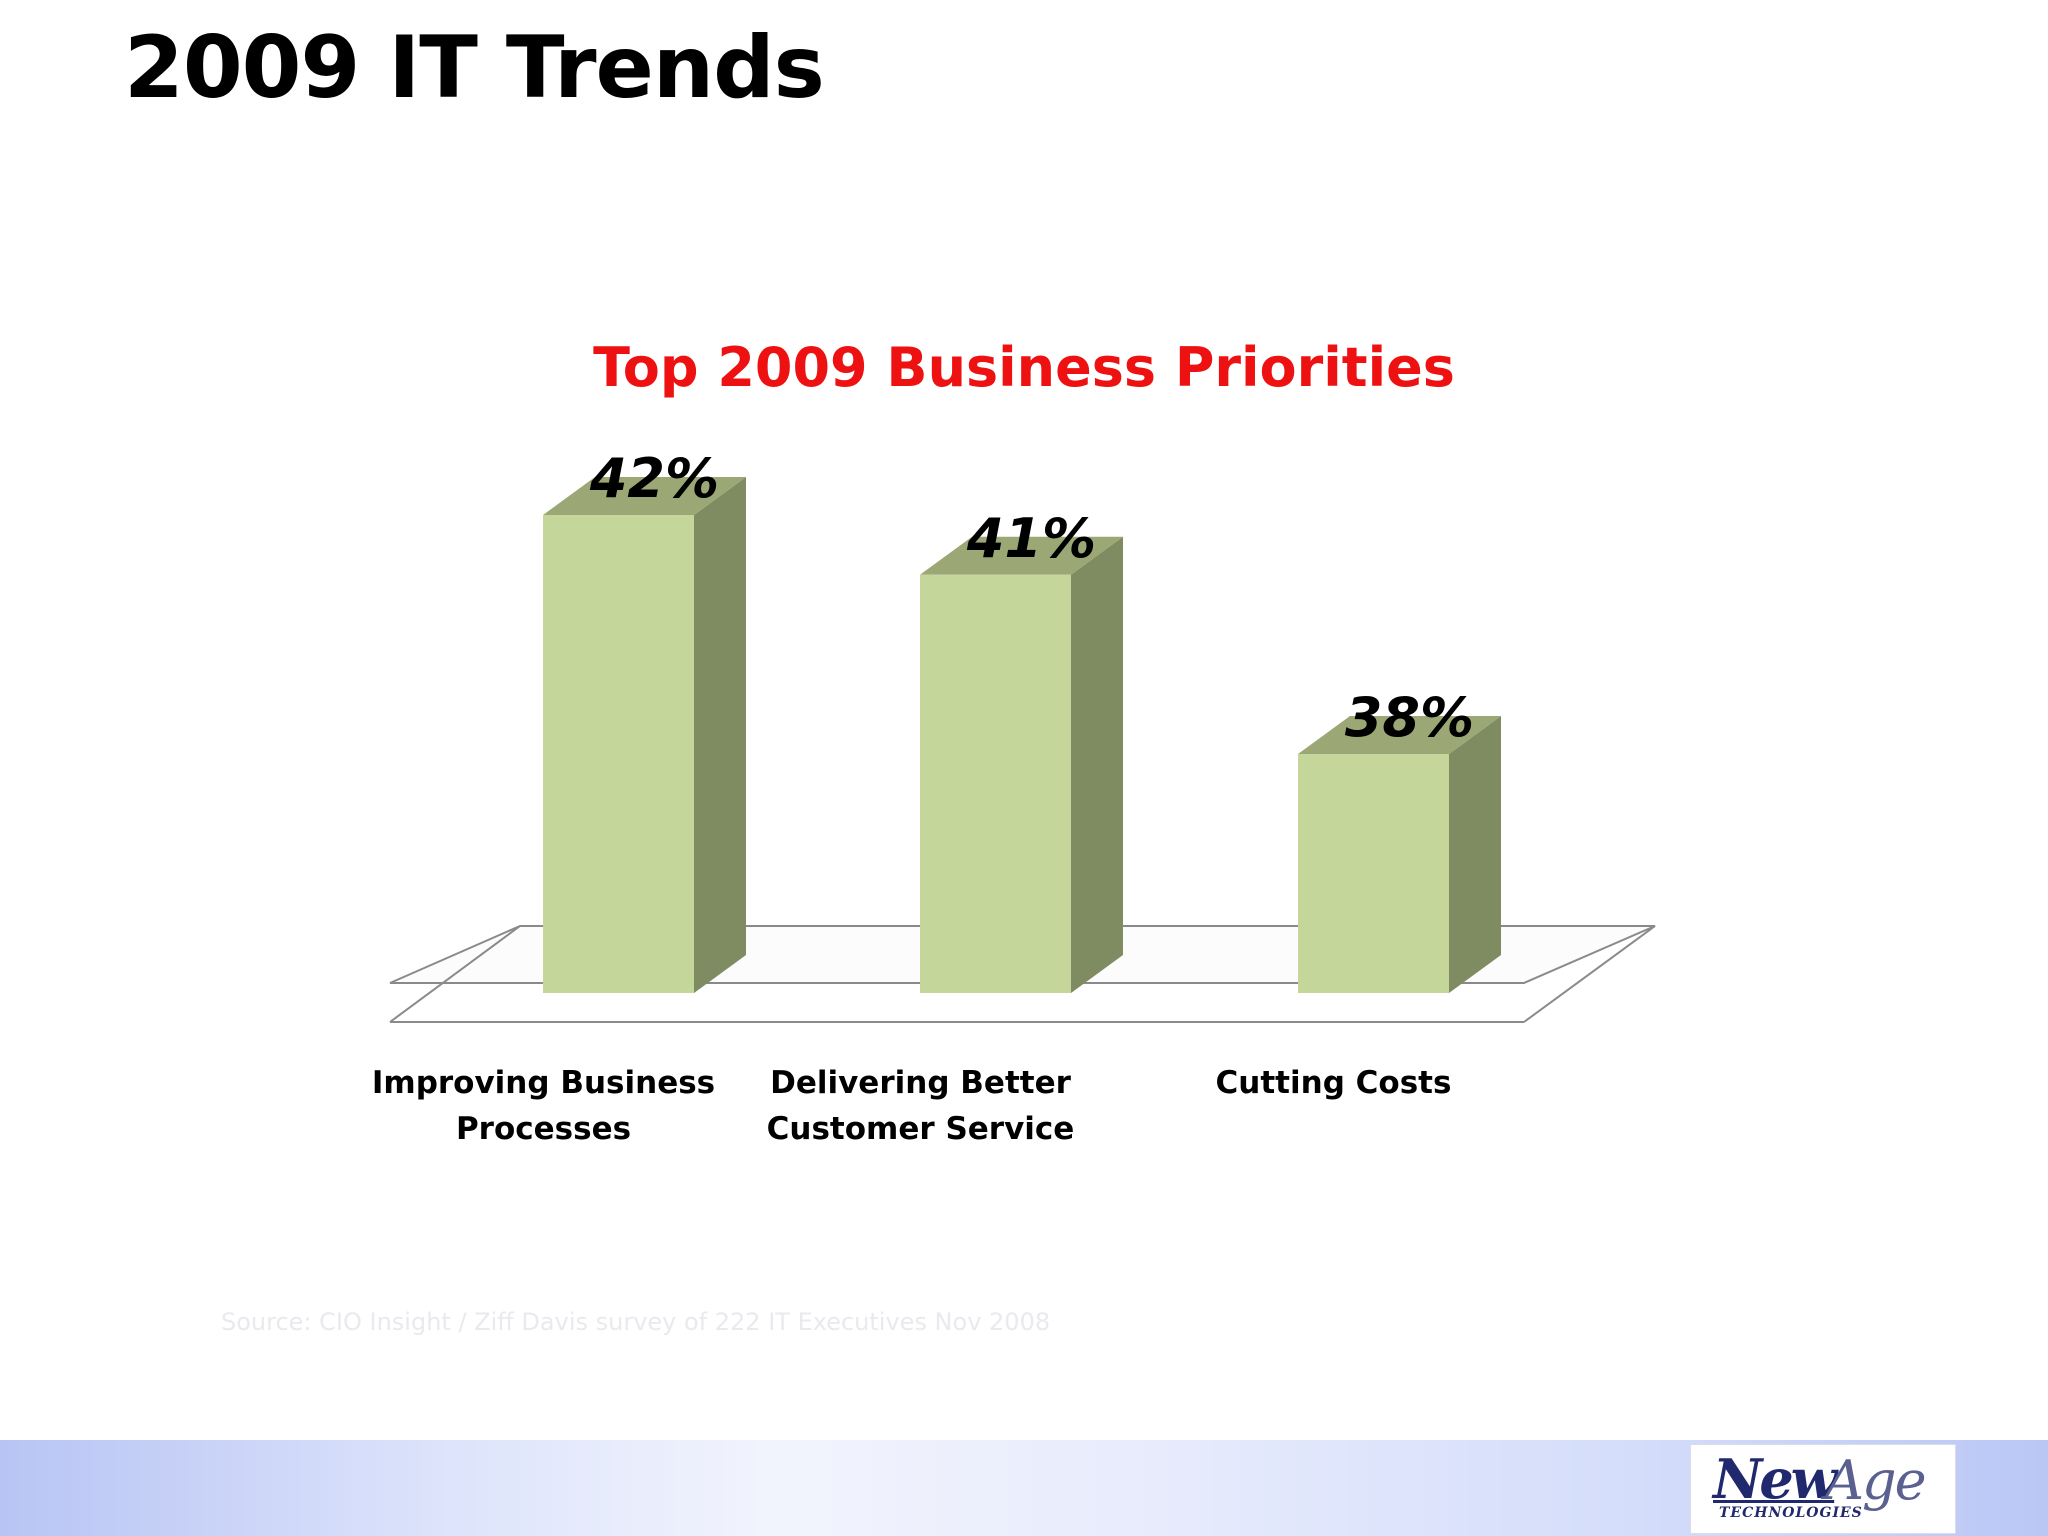 This screenshot has height=1536, width=2048. Describe the element at coordinates (1775, 1479) in the screenshot. I see `logo-word-new: New` at that location.